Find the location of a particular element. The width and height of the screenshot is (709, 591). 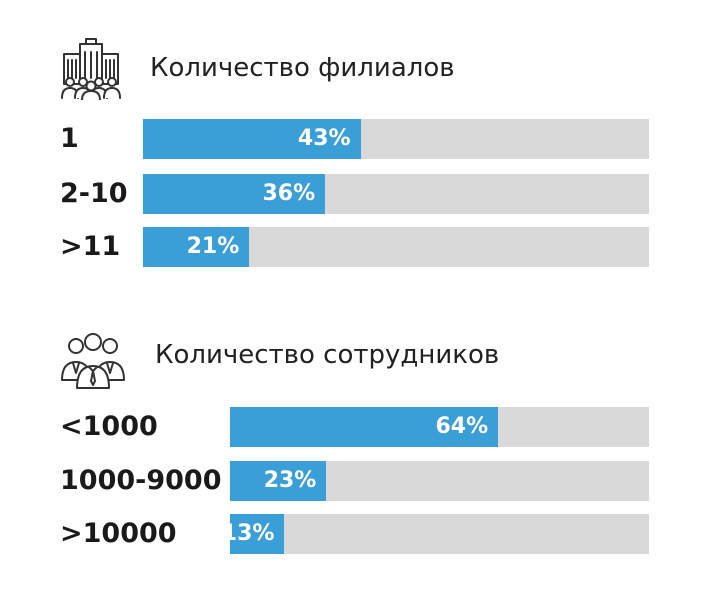

branches-category-1: 1 is located at coordinates (69, 138).